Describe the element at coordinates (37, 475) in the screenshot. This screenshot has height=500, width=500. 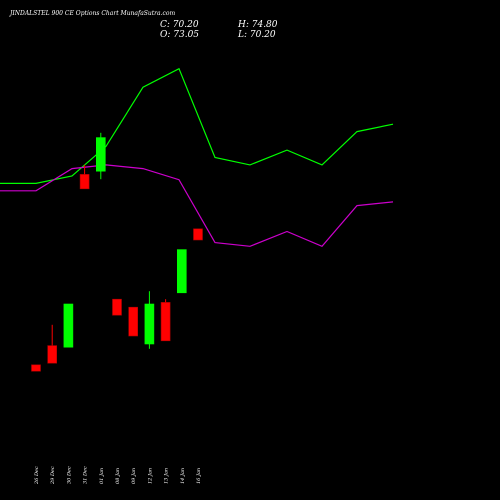
I see `x-tick-label: 26 Dec` at that location.